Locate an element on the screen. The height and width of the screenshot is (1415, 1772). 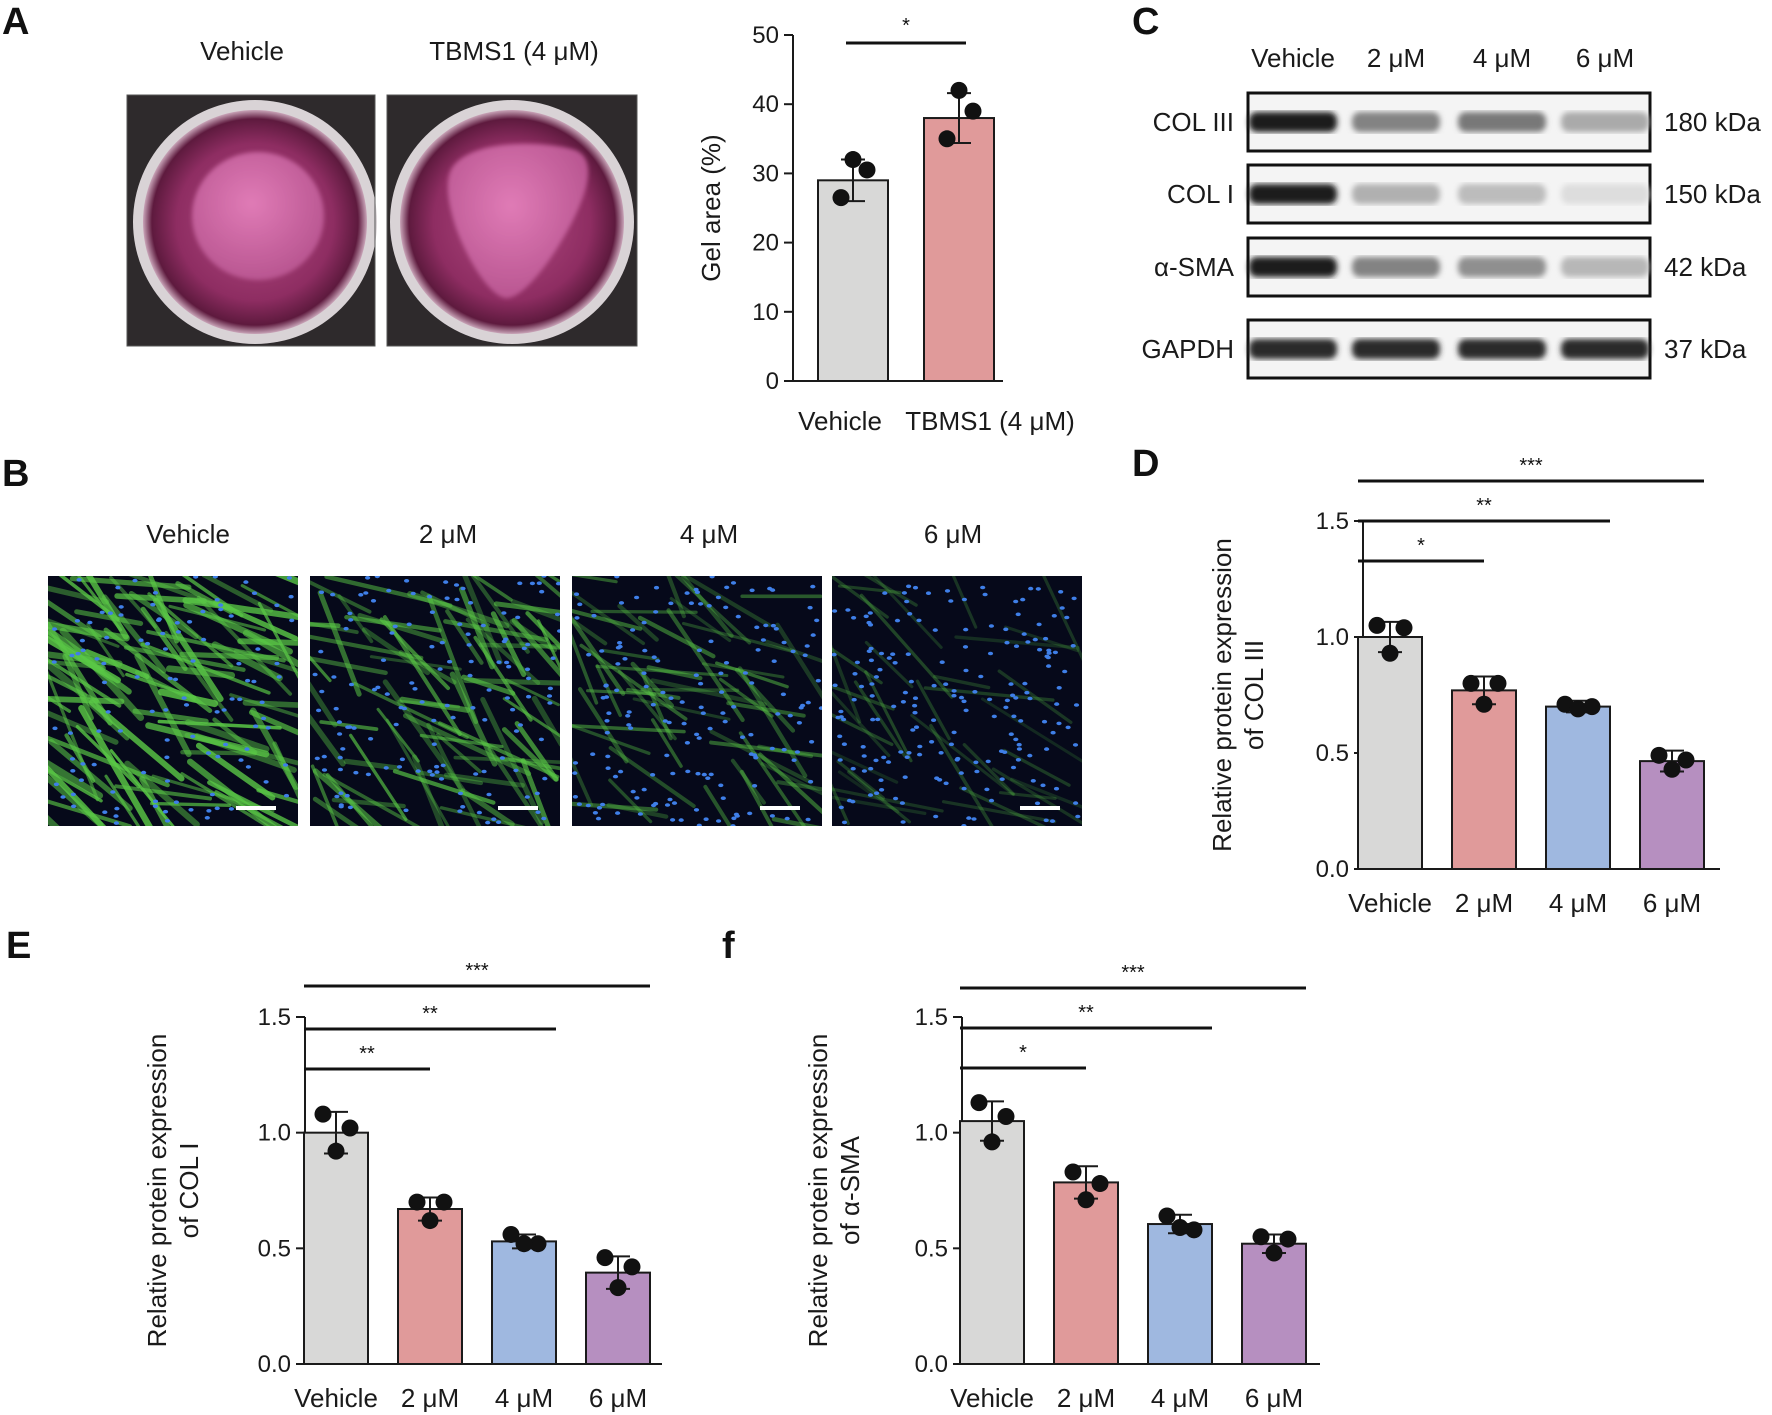
y-tick-label: 0.5 is located at coordinates (274, 1248).